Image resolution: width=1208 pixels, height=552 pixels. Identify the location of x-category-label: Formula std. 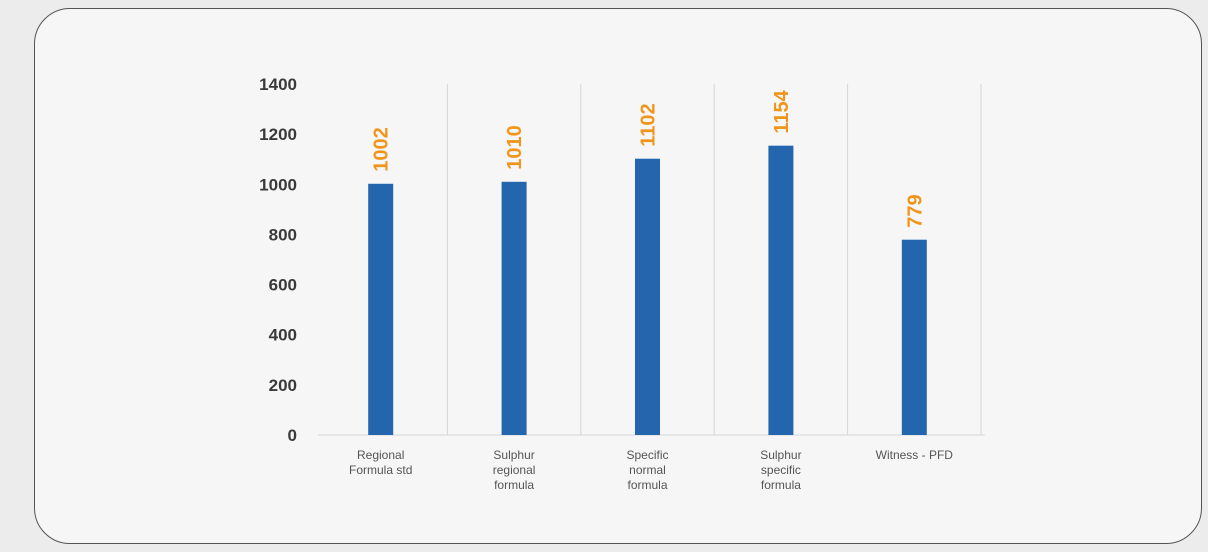
(380, 470).